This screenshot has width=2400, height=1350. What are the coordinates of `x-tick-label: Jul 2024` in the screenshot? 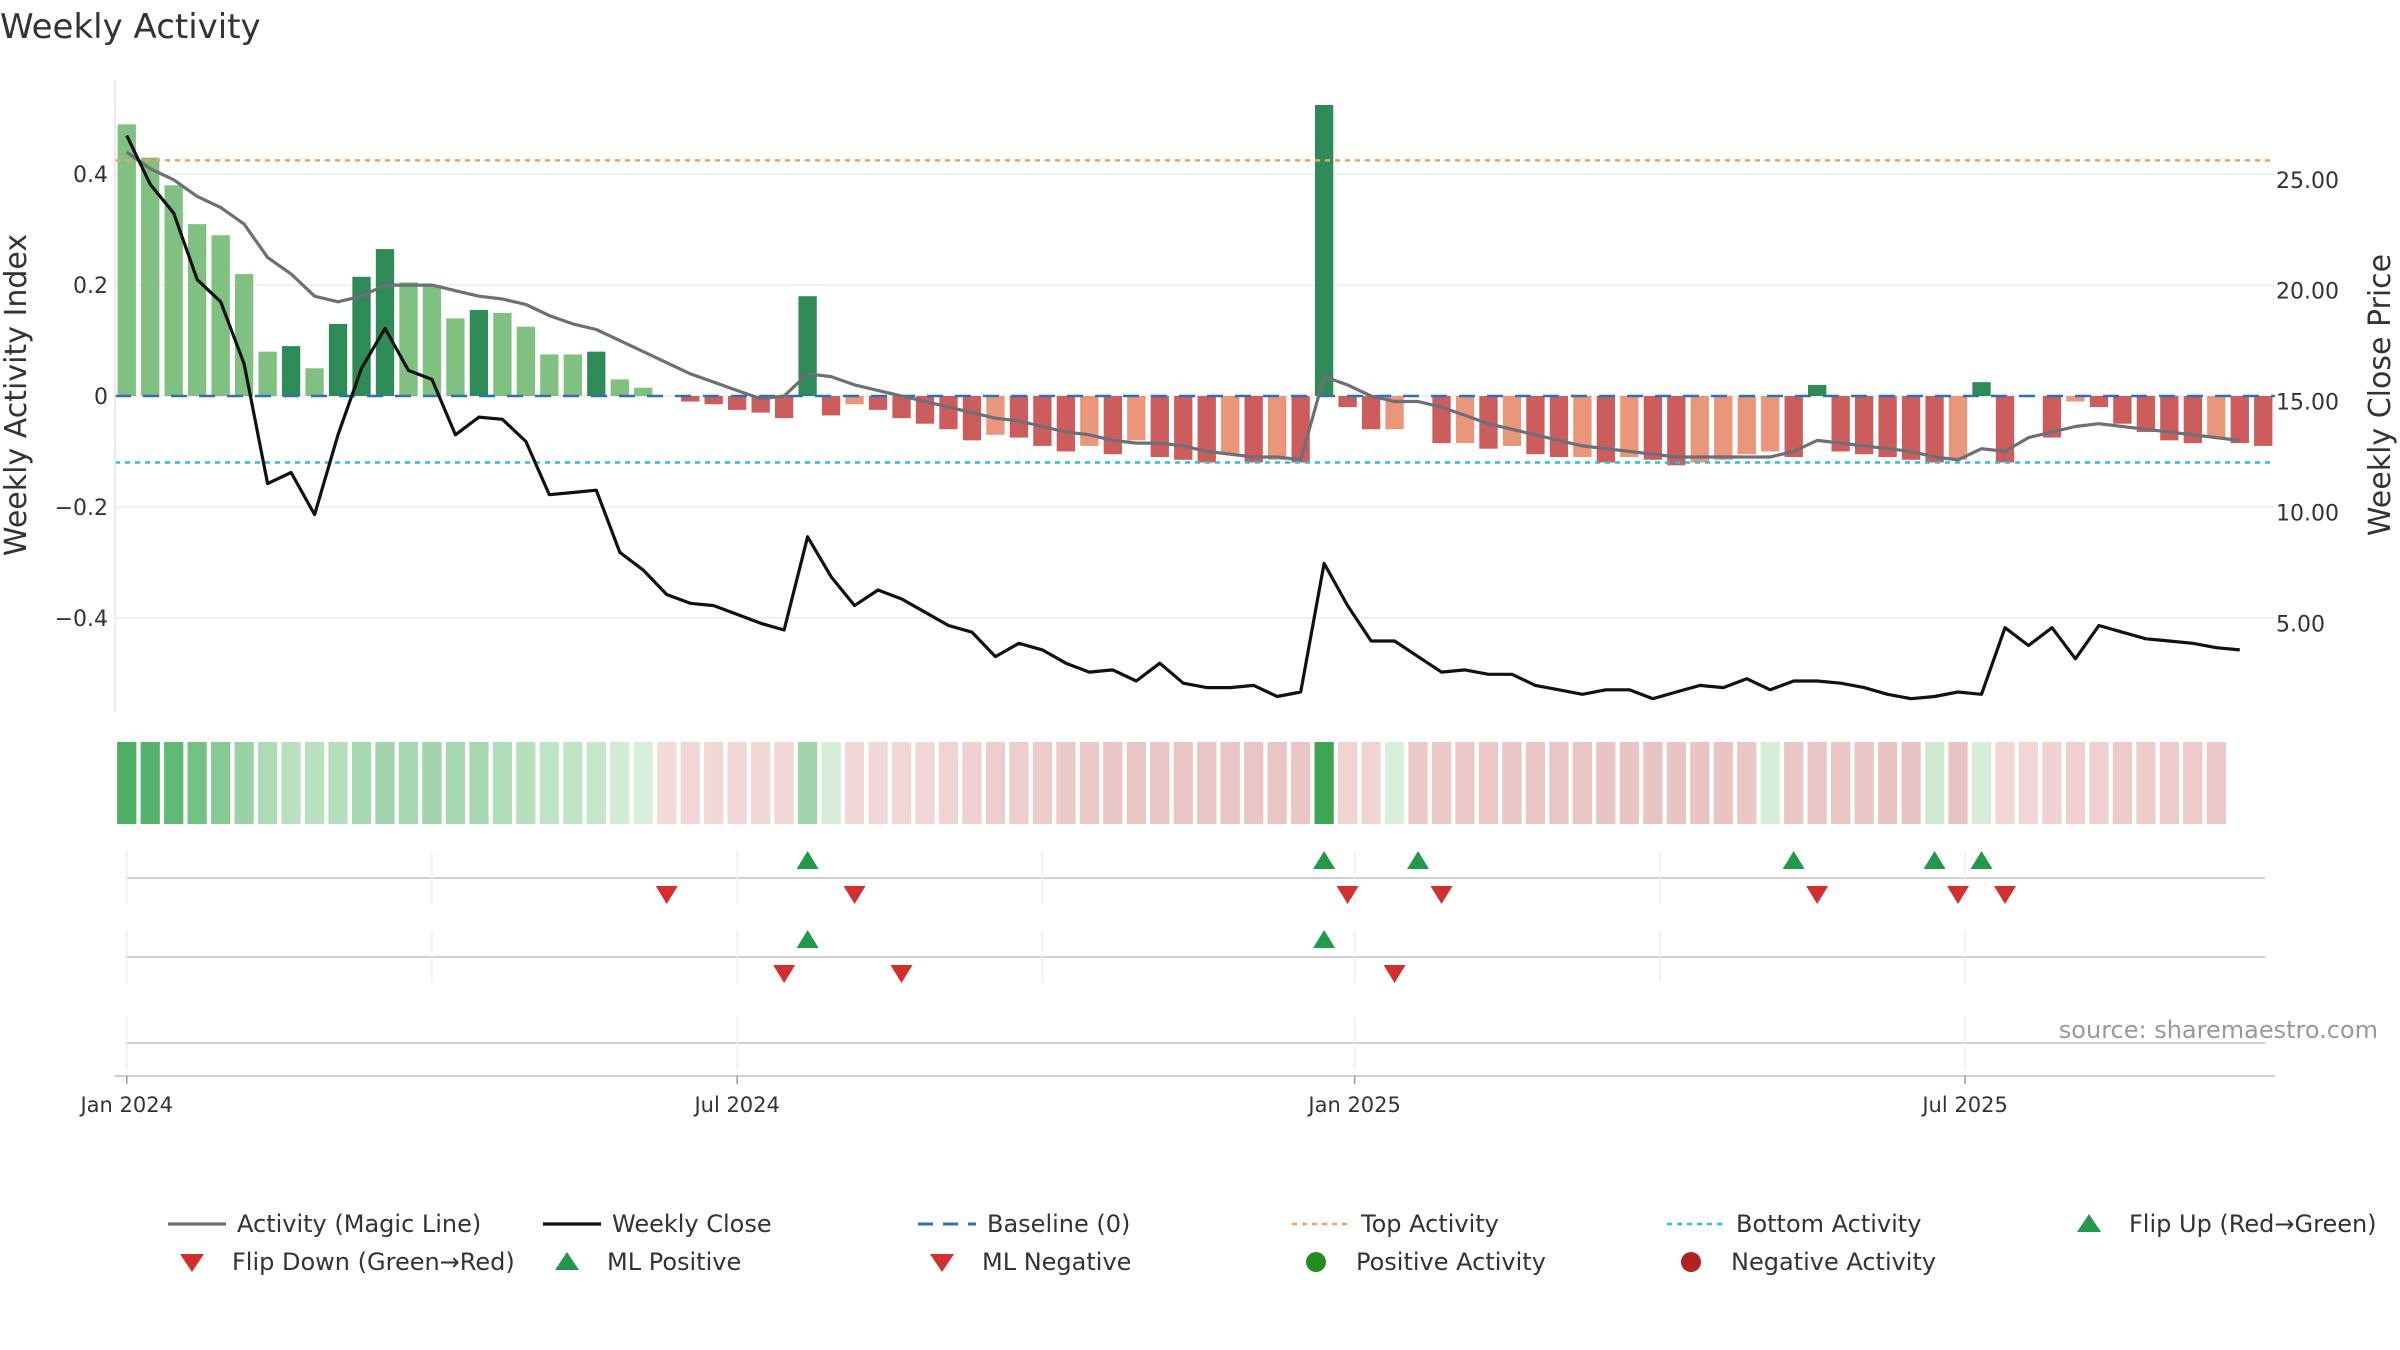 It's located at (735, 1105).